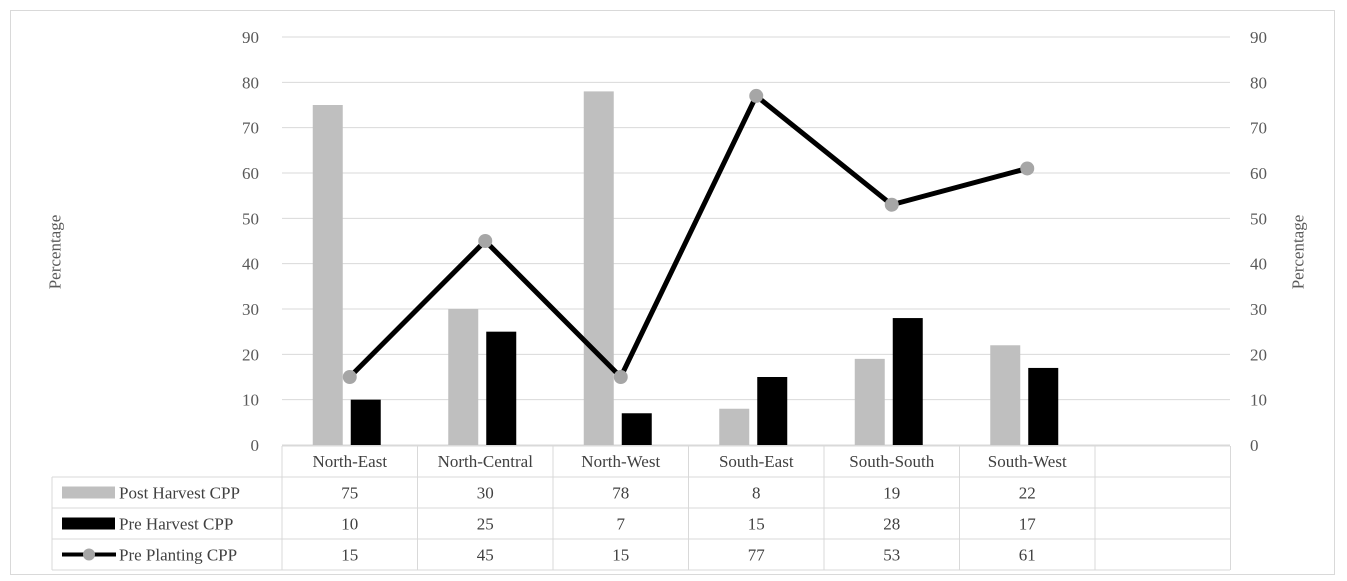  I want to click on x-tick-label: North-West, so click(620, 461).